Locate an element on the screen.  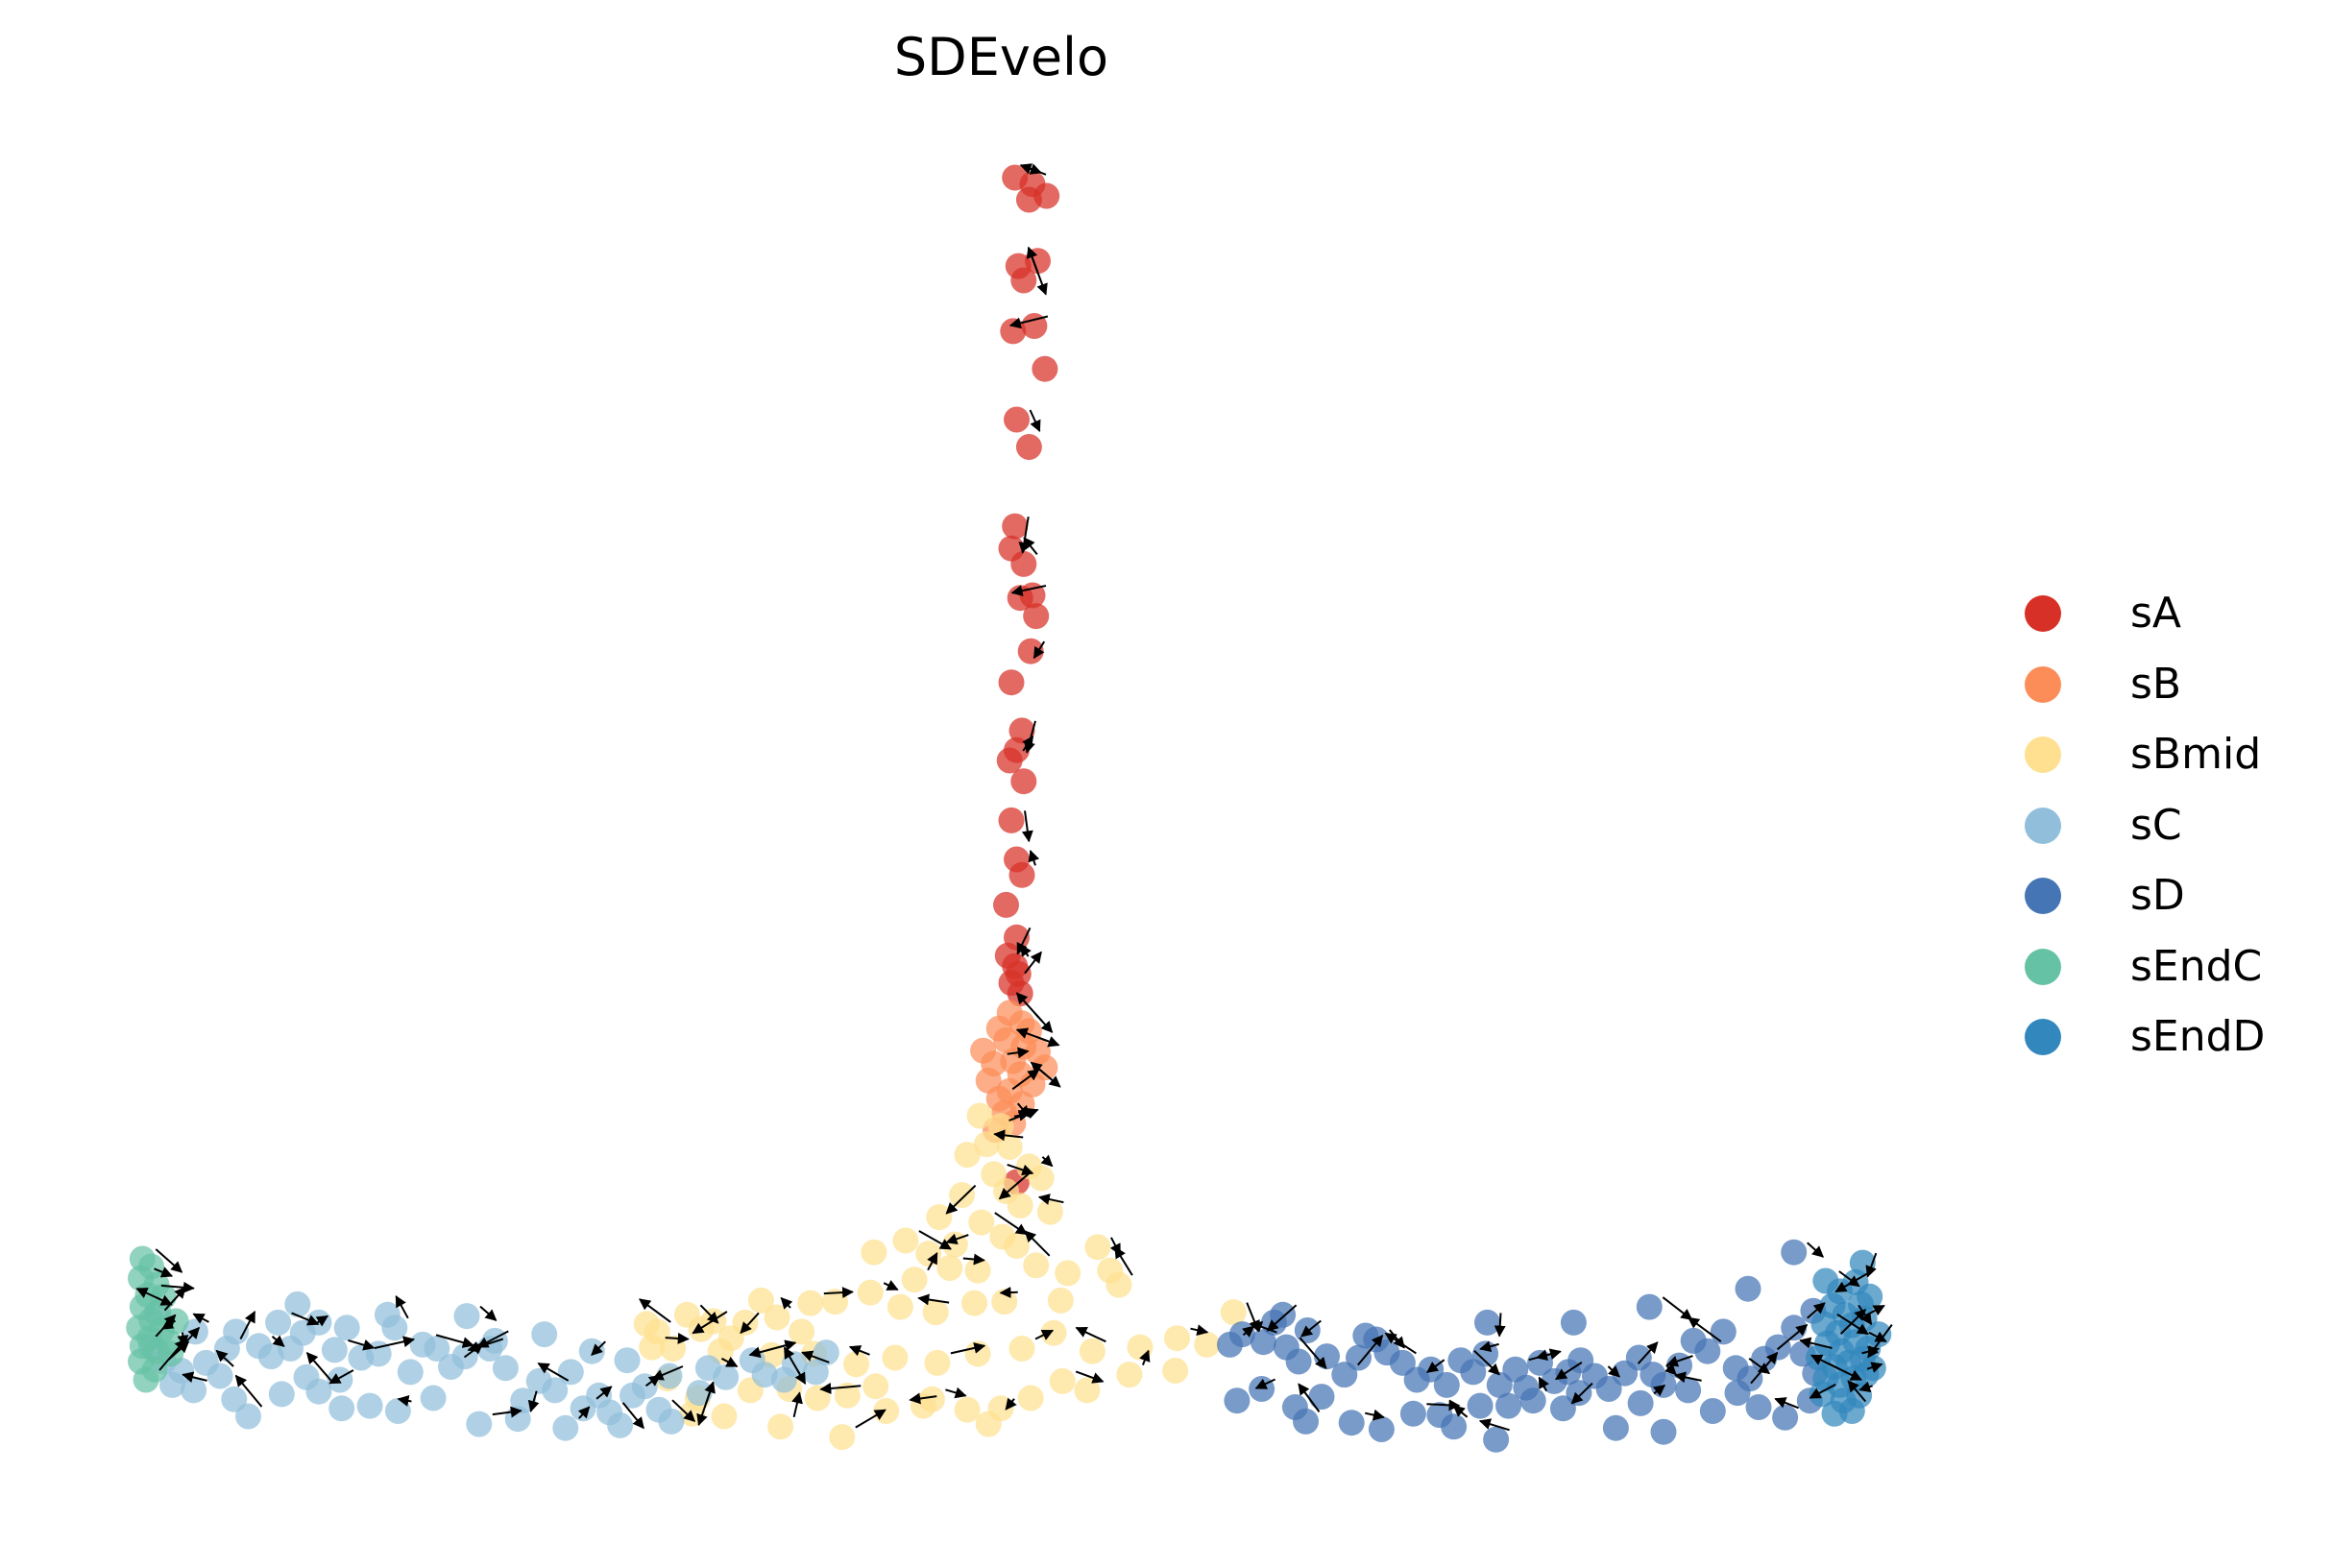
legend-swatch-sD is located at coordinates (2043, 896).